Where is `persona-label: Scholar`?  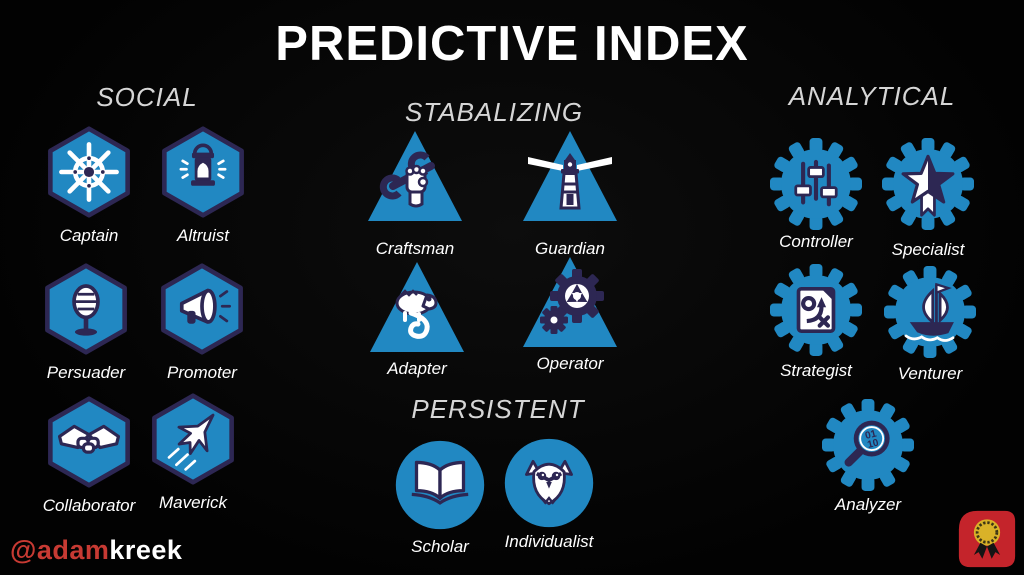 persona-label: Scholar is located at coordinates (440, 546).